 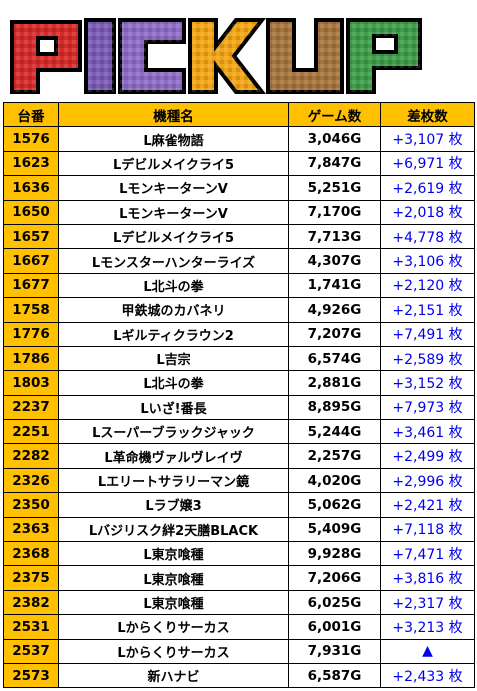 What do you see at coordinates (173, 407) in the screenshot?
I see `machine-name-cell: Lいざ!番長` at bounding box center [173, 407].